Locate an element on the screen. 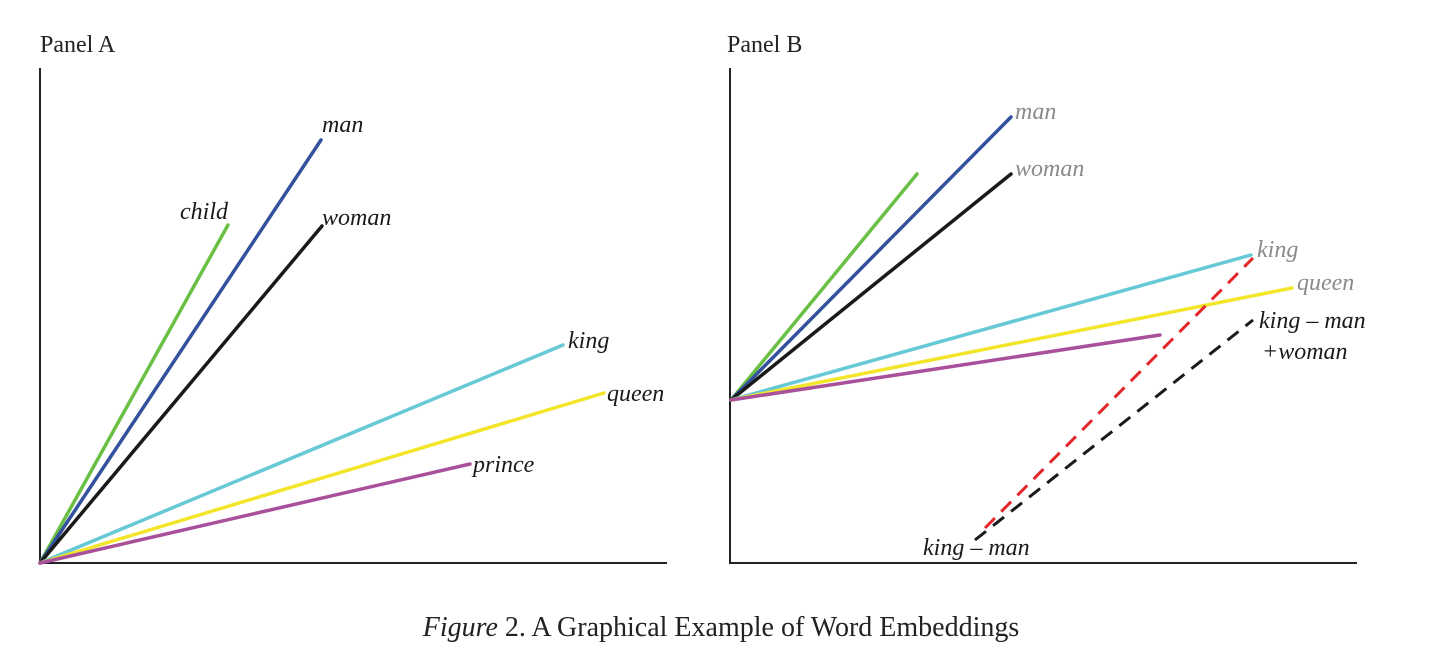  panel-b-title: Panel B is located at coordinates (764, 45).